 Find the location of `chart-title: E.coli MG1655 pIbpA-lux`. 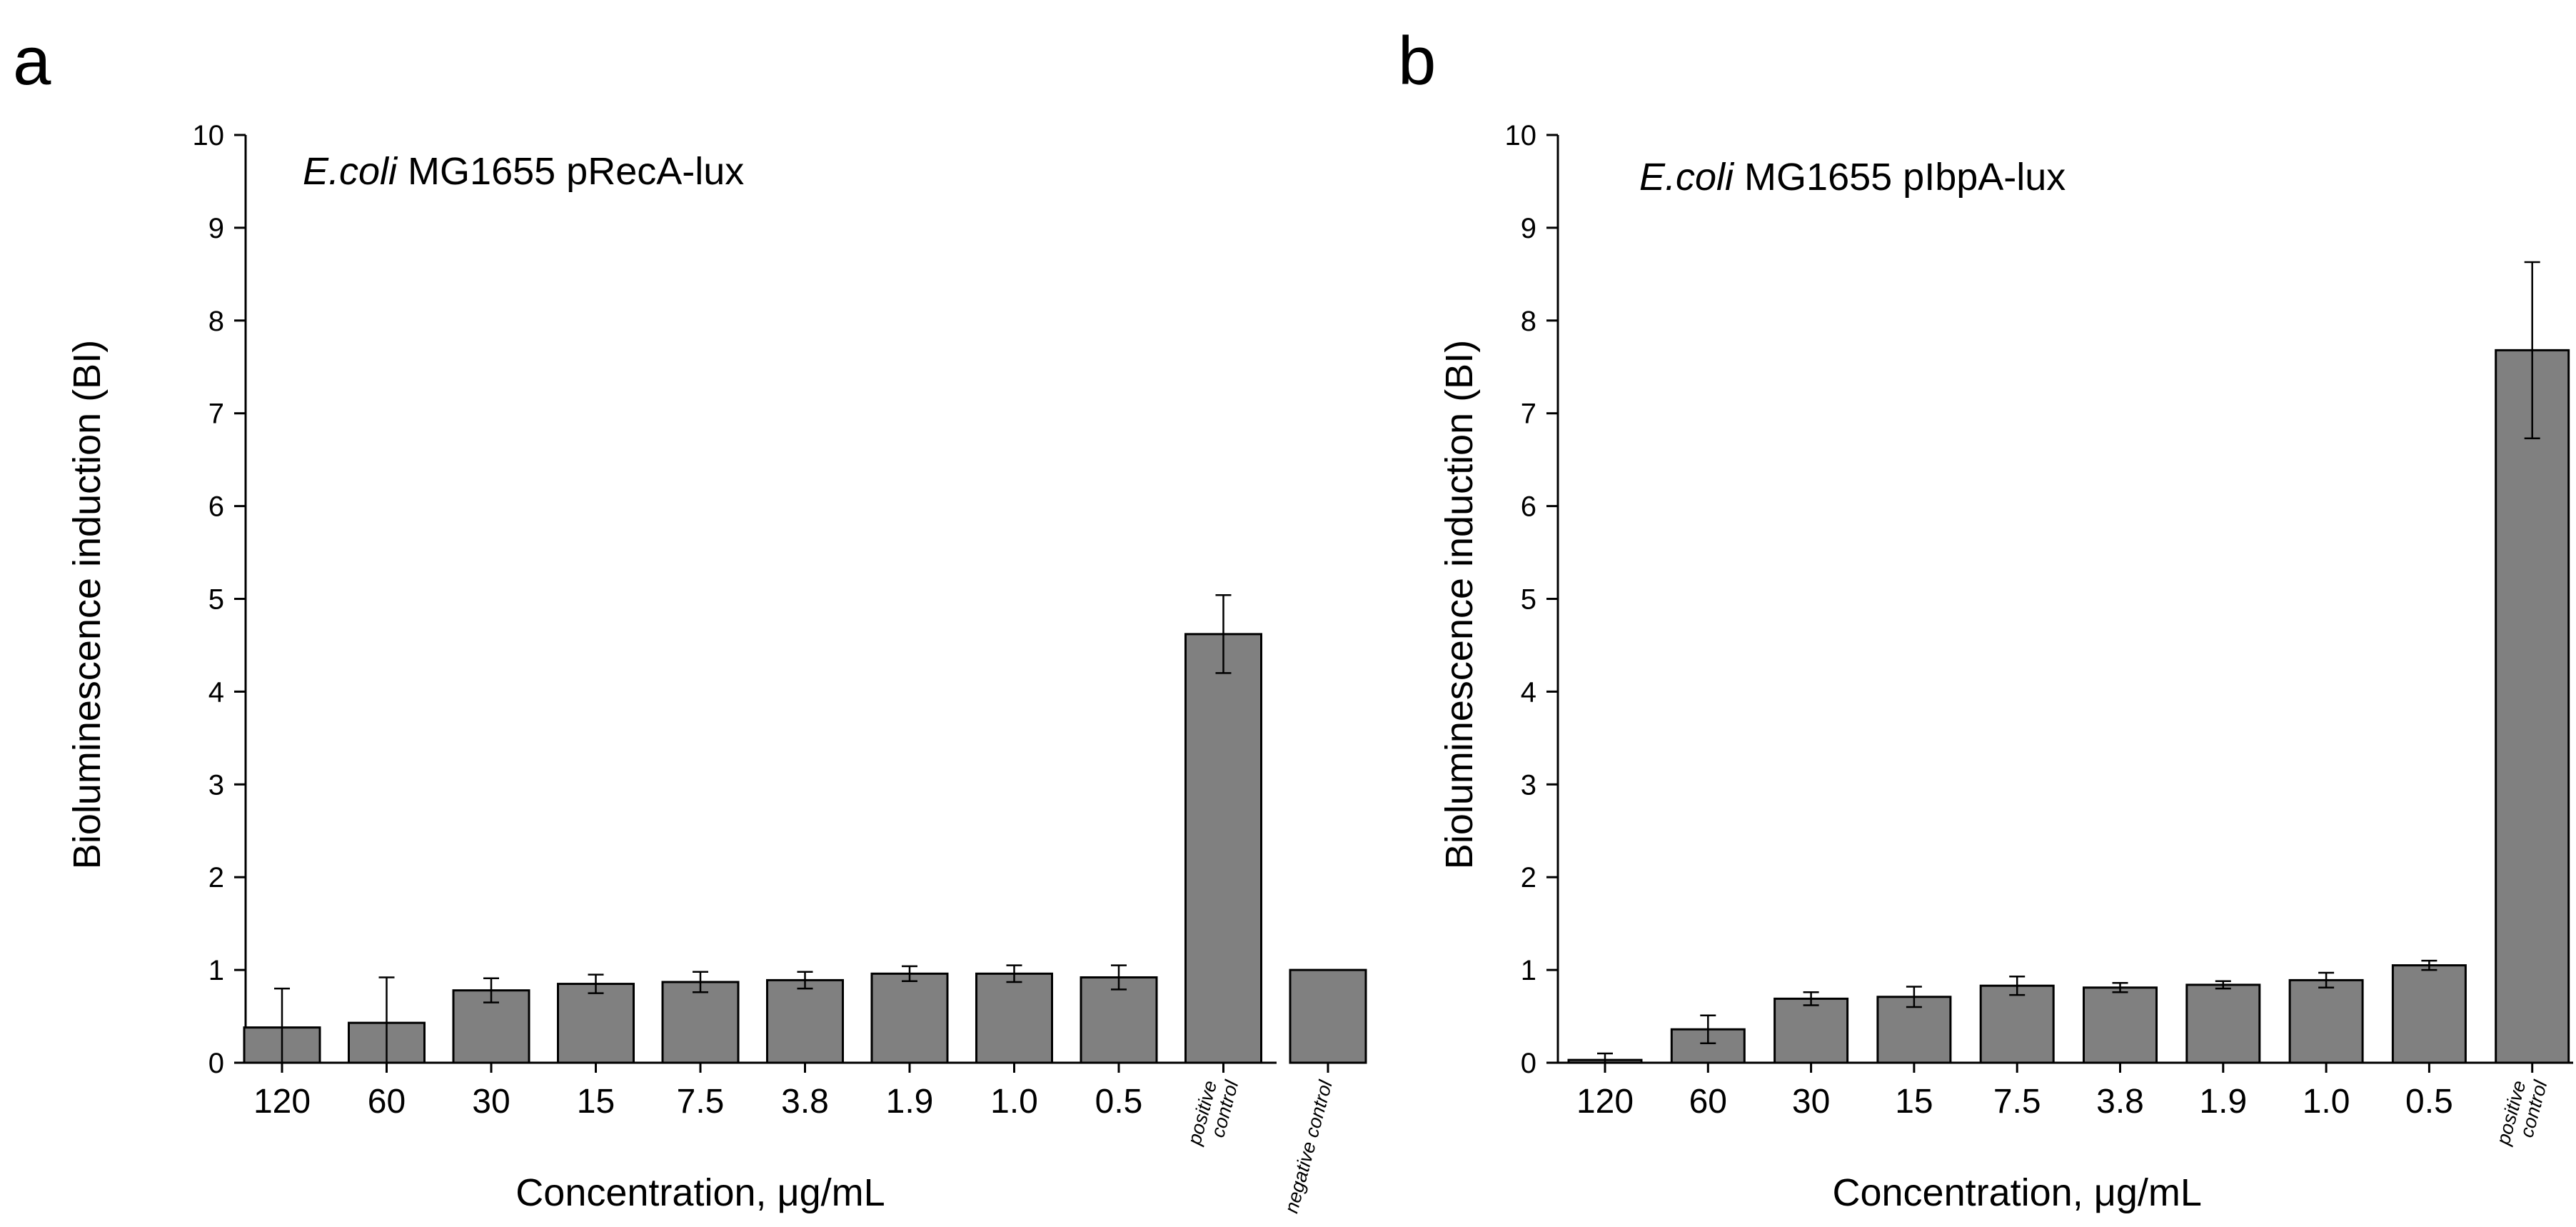

chart-title: E.coli MG1655 pIbpA-lux is located at coordinates (1853, 177).